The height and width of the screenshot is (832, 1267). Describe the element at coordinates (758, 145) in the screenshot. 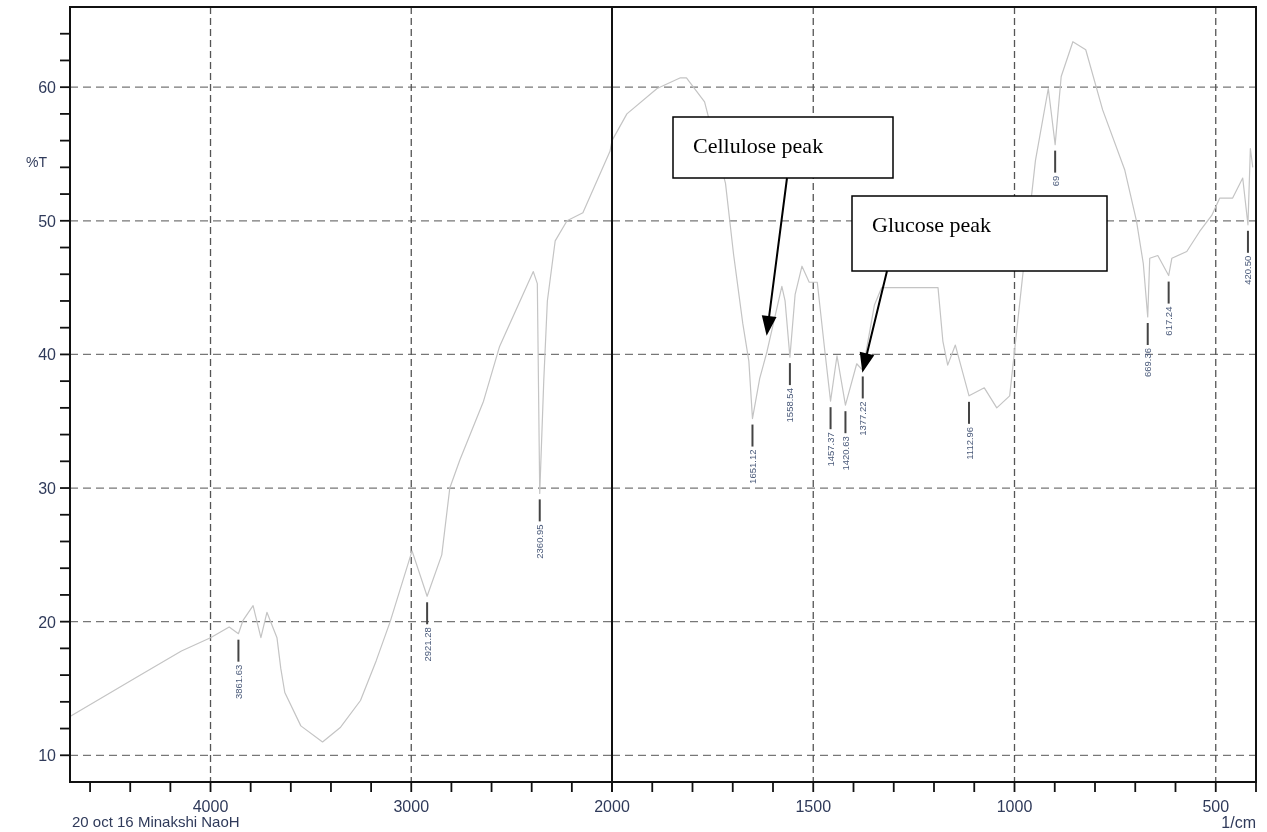

I see `annotation: Cellulose peak` at that location.